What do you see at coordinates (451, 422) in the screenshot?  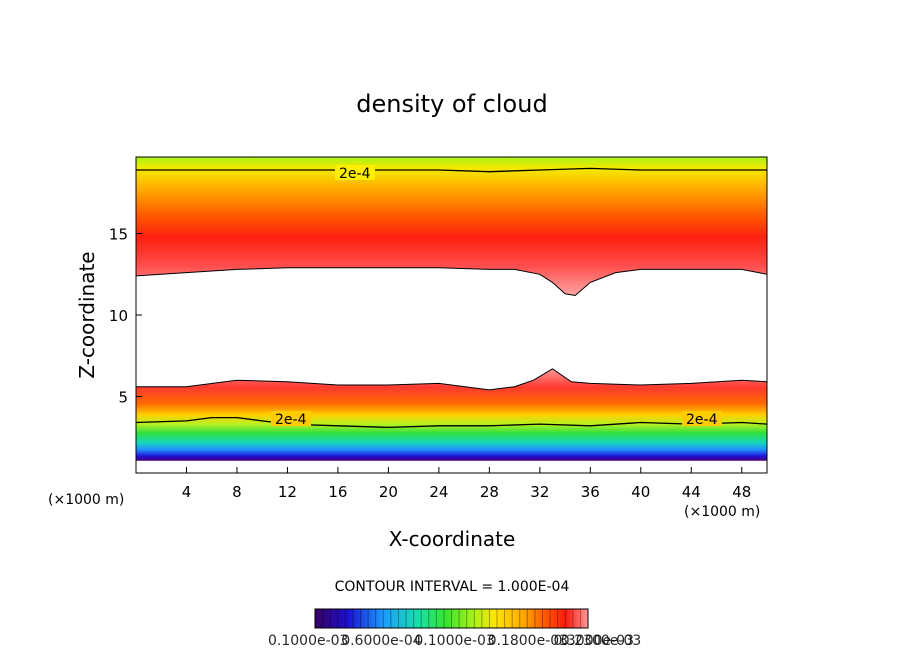 I see `contour-line-lower` at bounding box center [451, 422].